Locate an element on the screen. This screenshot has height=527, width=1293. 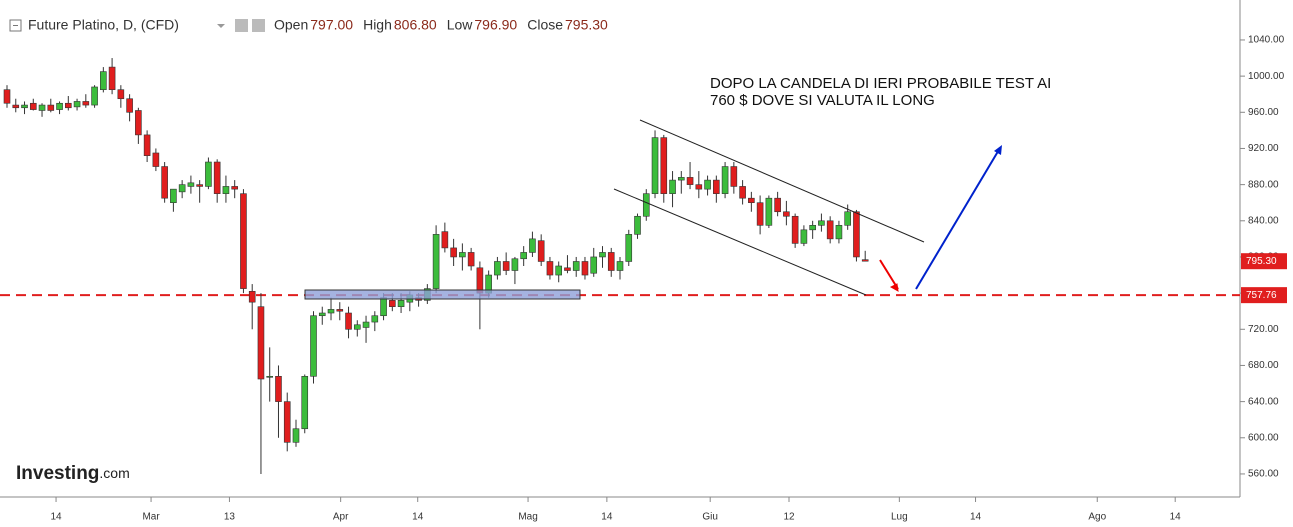
collapse-icon is located at coordinates (15, 25).